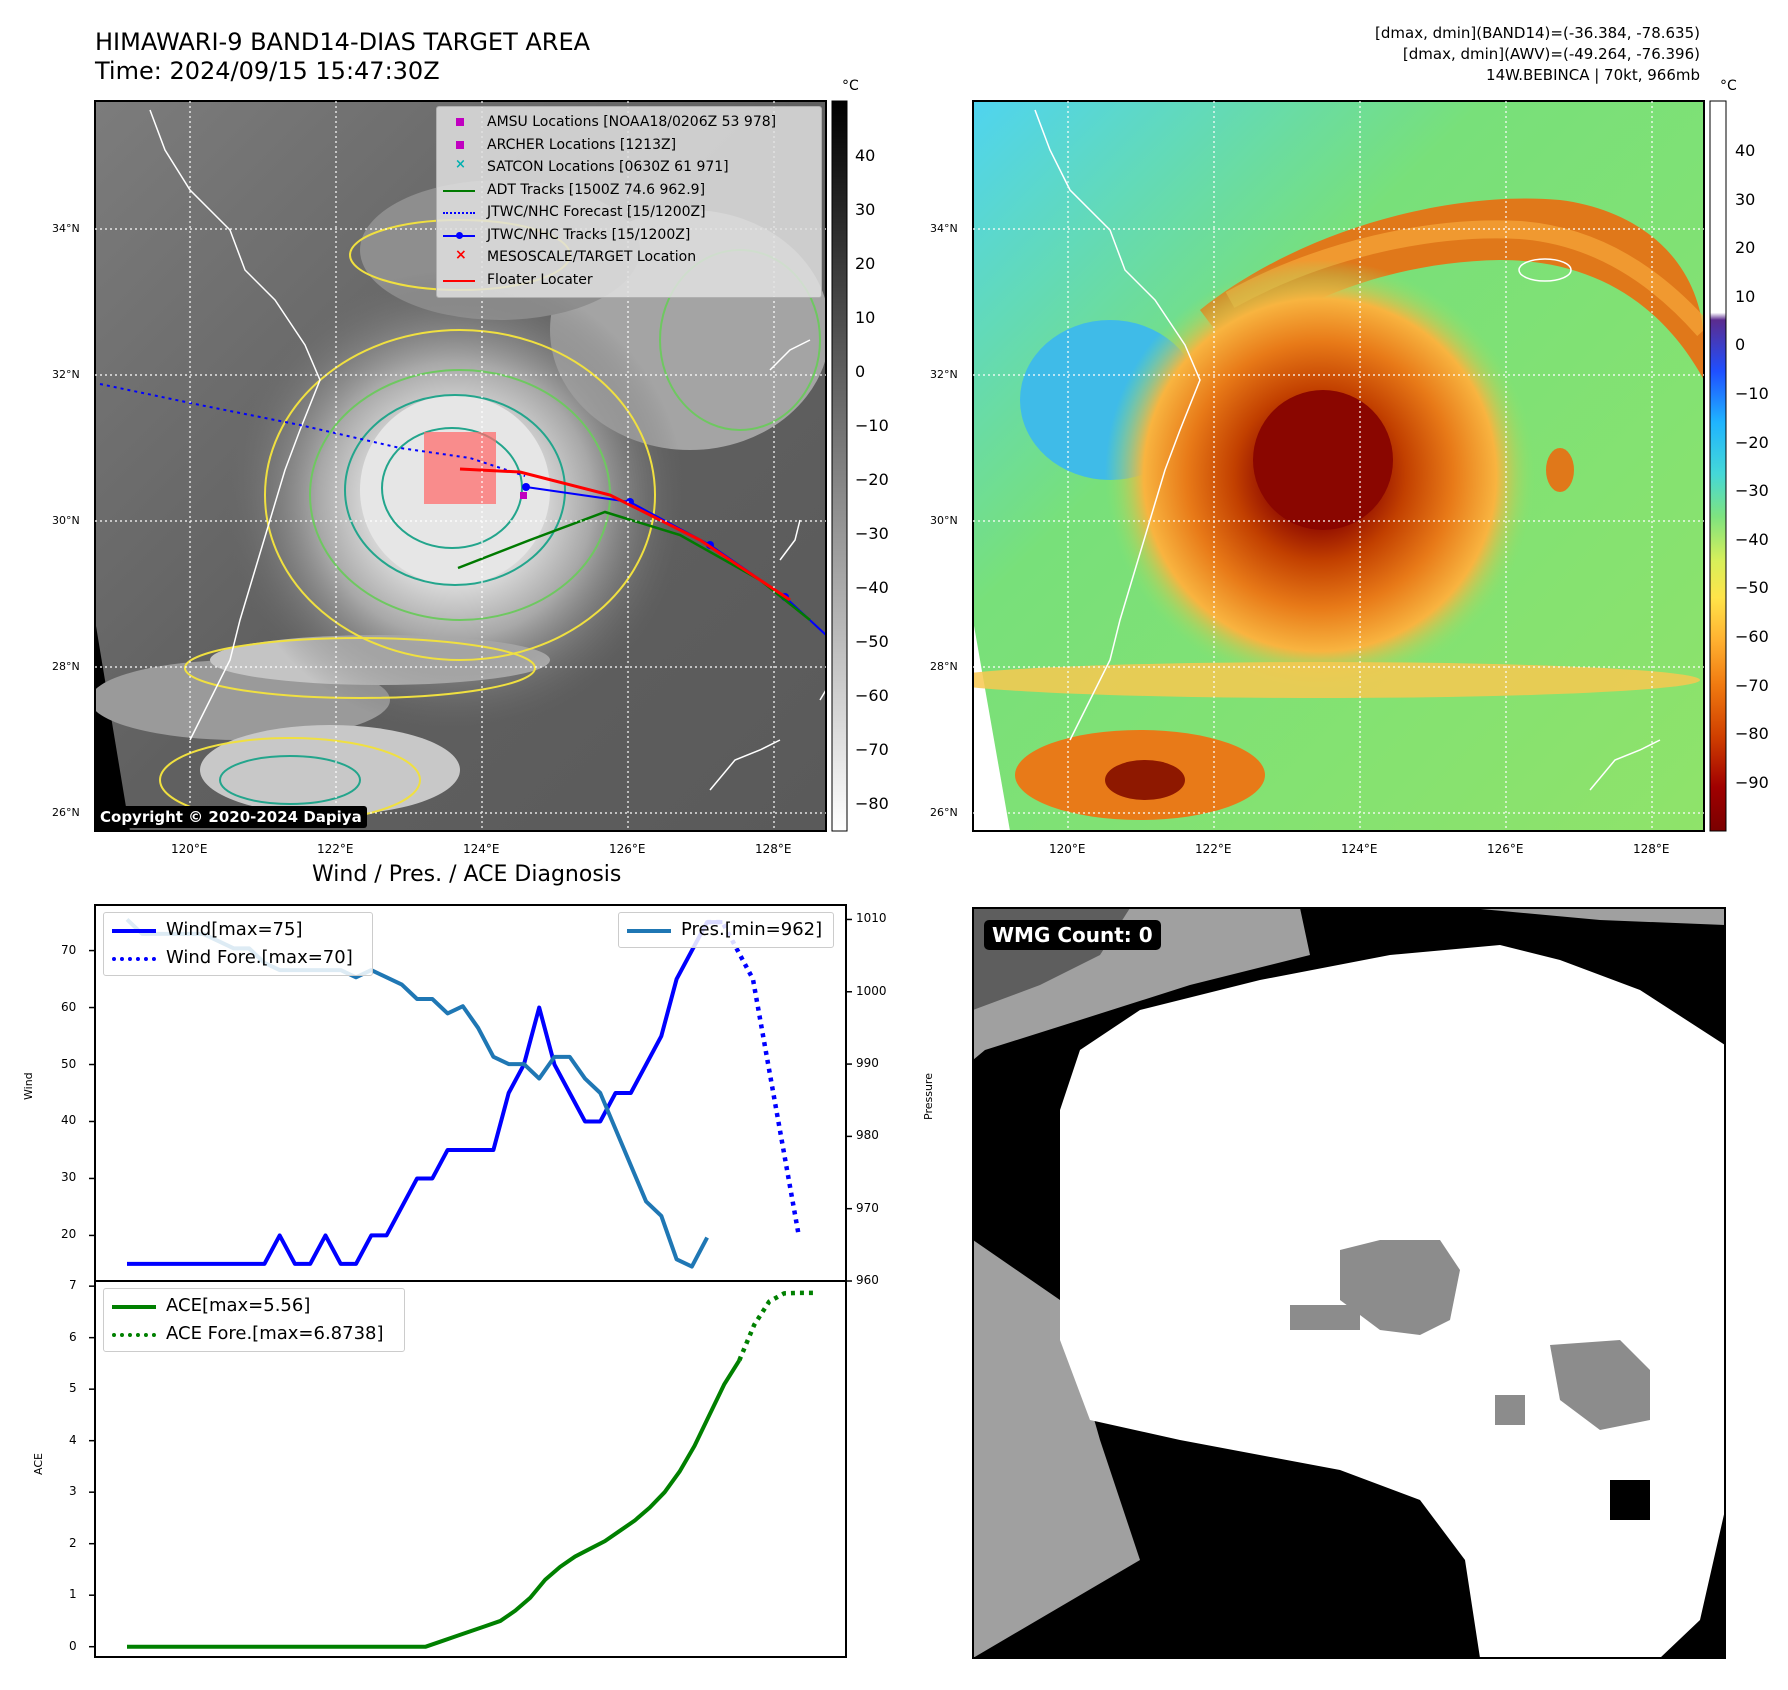  Describe the element at coordinates (73, 1645) in the screenshot. I see `ace-tick-label: 0` at that location.